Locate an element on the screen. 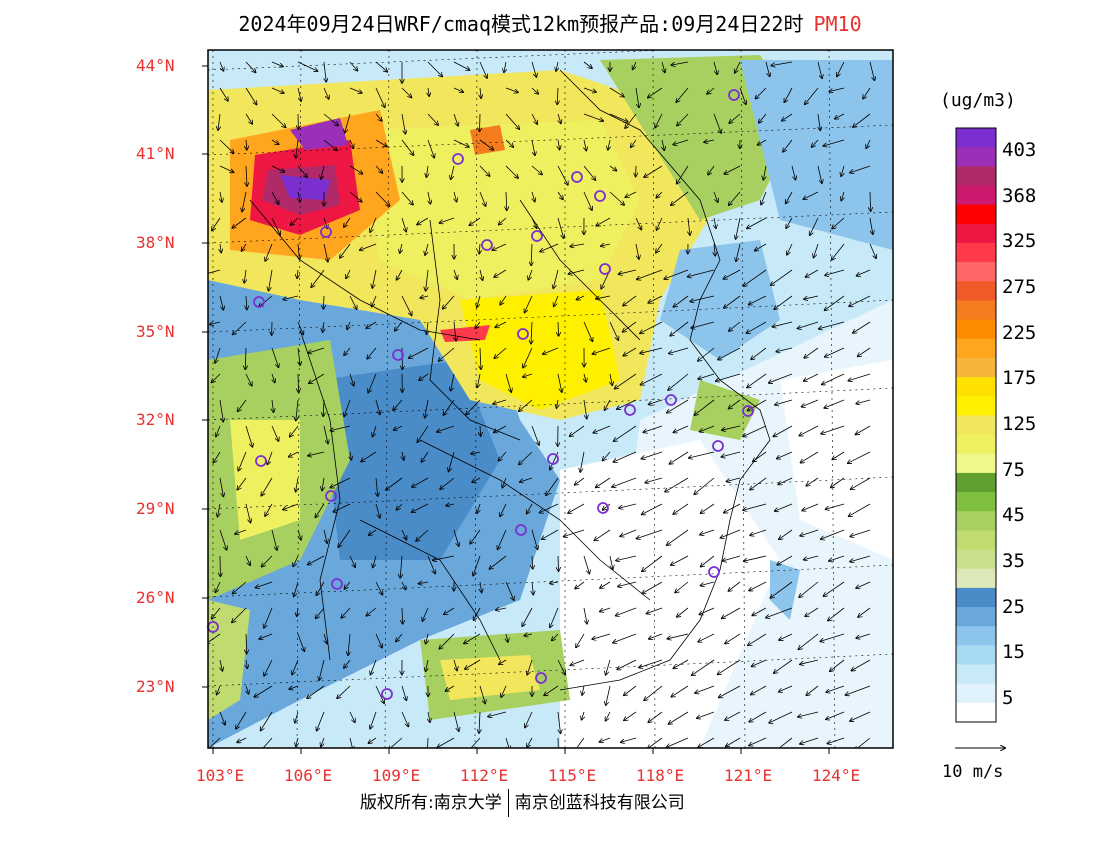 This screenshot has height=850, width=1100. unit-label: (ug/m3) is located at coordinates (978, 100).